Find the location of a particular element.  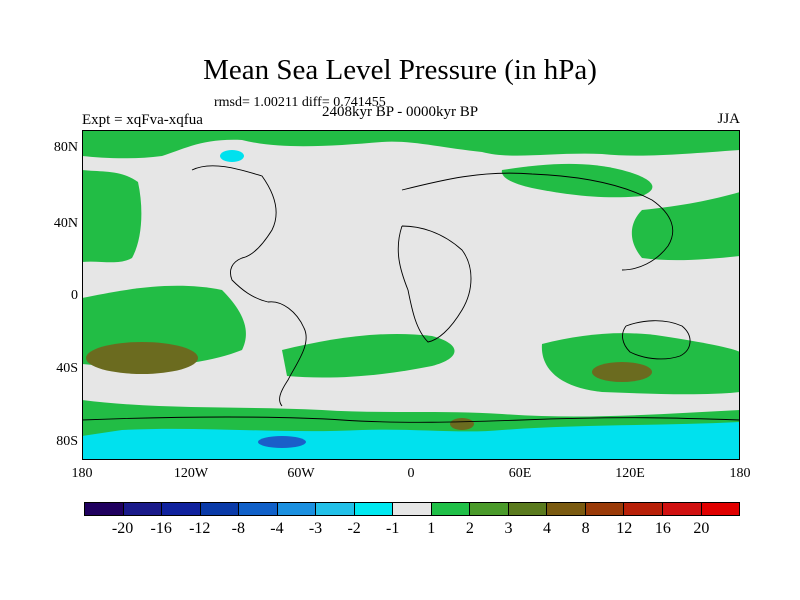

colorbar-label: 3 is located at coordinates (508, 528).